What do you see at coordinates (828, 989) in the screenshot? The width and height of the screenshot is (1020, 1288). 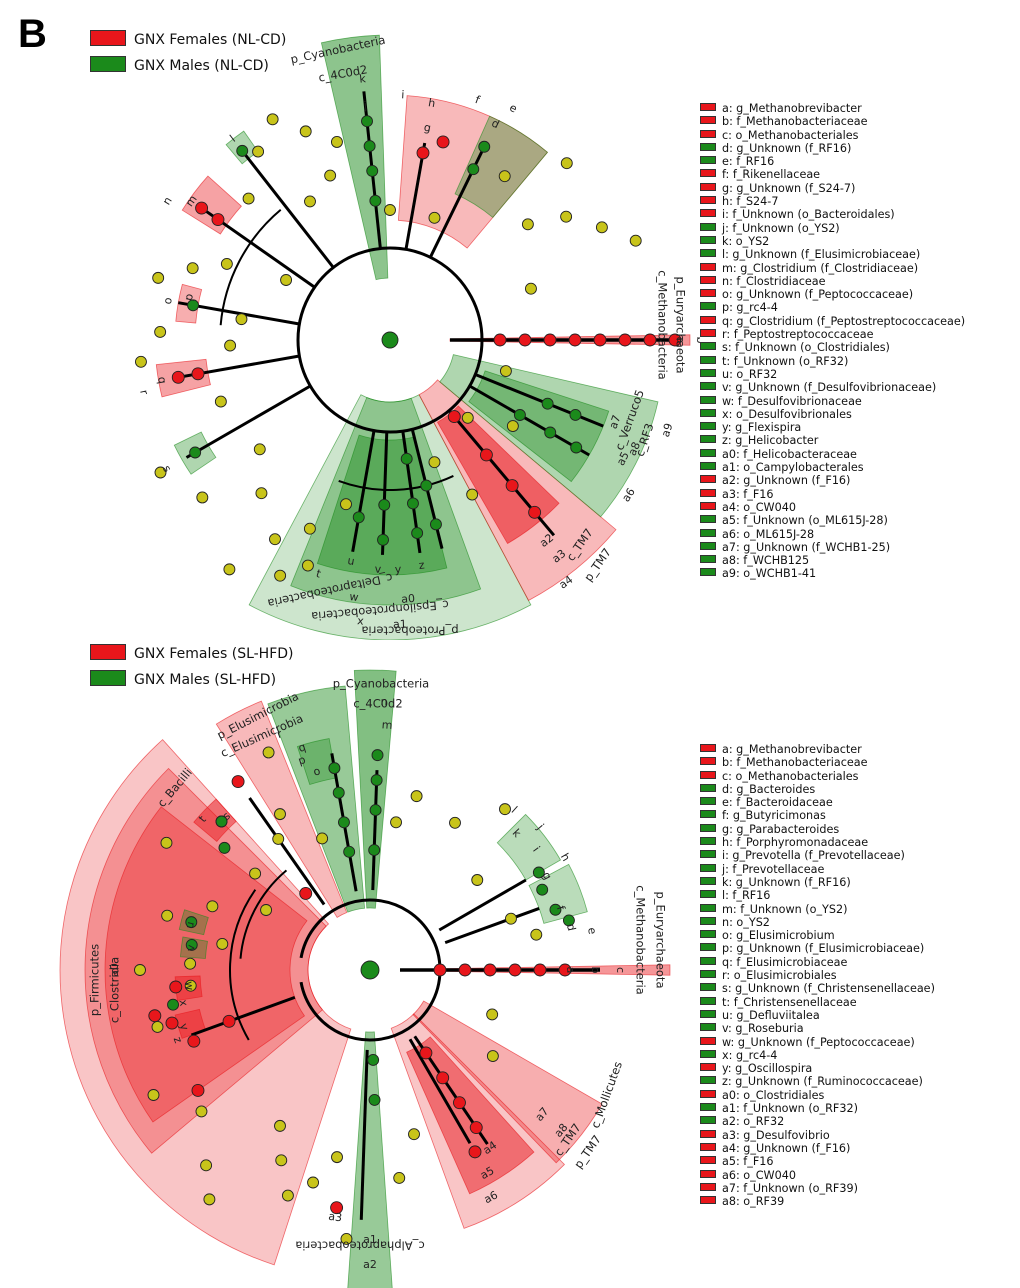 I see `key-text: s: g_Unknown (f_Christensenellaceae)` at bounding box center [828, 989].